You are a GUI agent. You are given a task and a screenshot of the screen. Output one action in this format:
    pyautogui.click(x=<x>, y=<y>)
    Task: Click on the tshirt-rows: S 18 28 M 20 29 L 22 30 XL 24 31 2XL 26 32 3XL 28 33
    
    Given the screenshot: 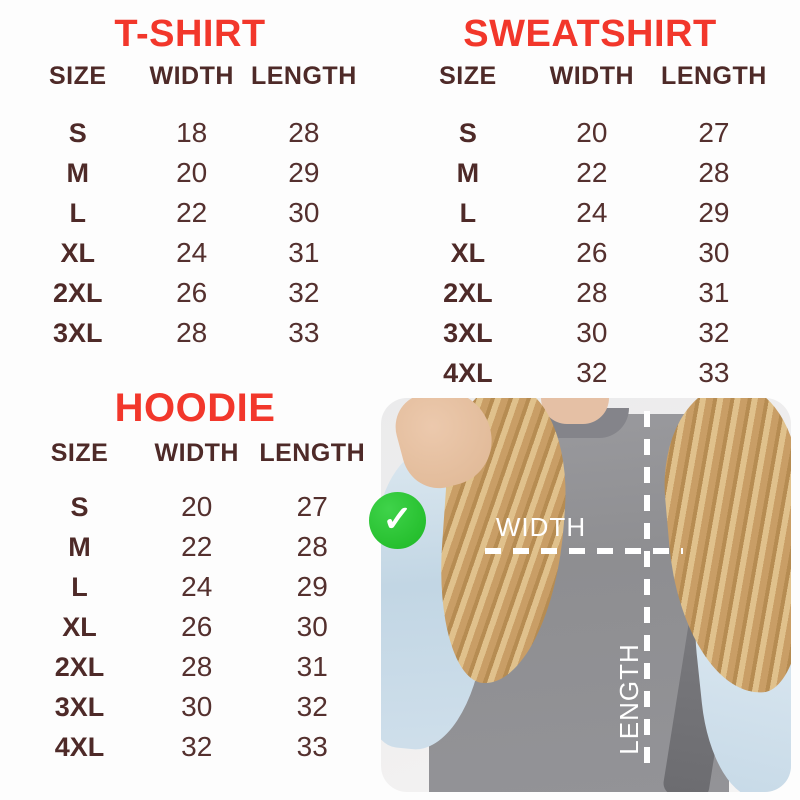 What is the action you would take?
    pyautogui.click(x=190, y=233)
    